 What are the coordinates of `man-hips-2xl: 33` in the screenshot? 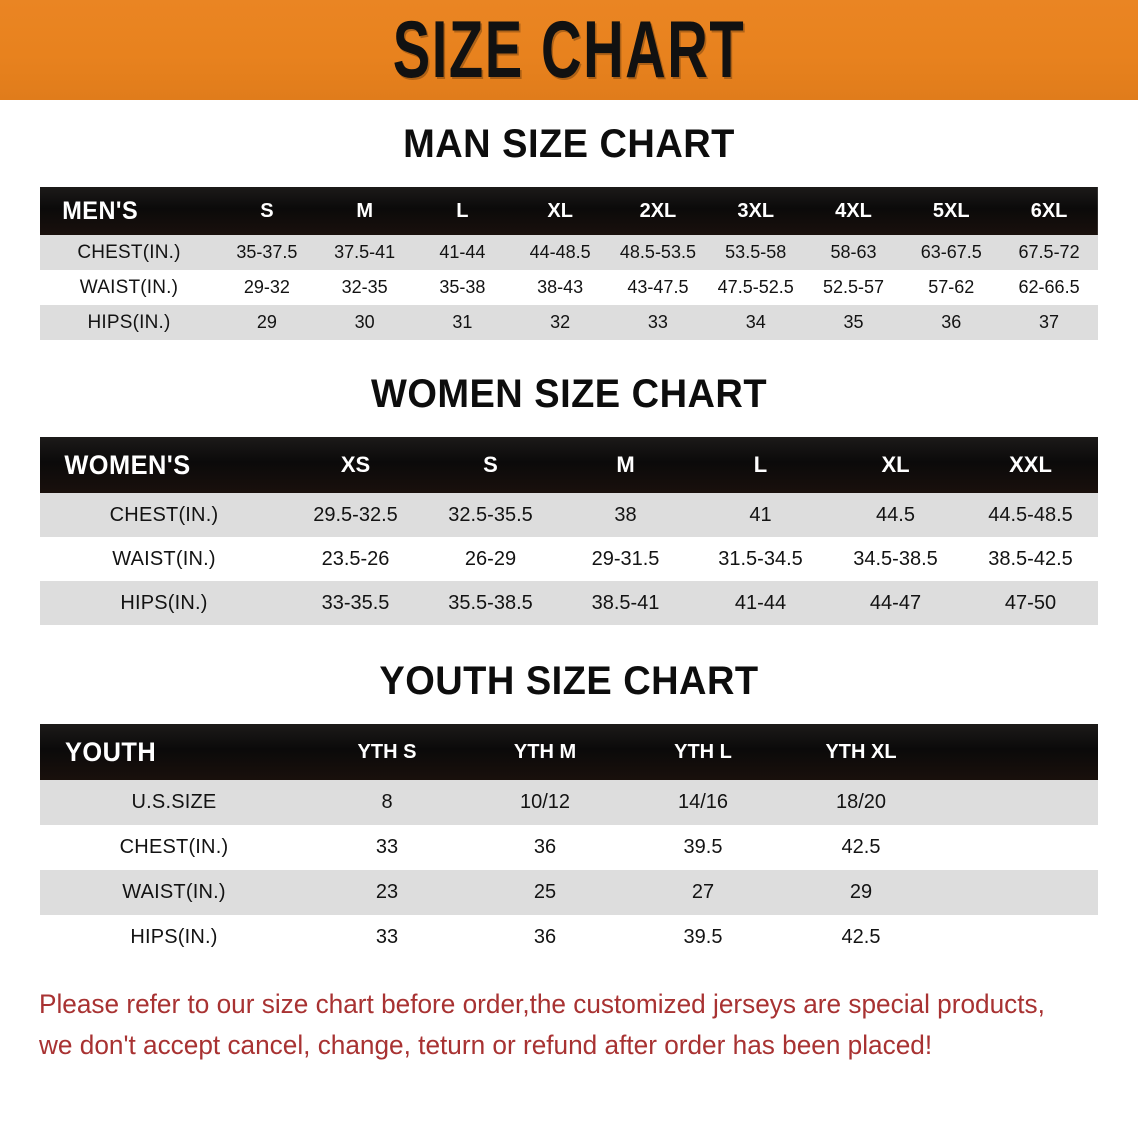 It's located at (657, 322).